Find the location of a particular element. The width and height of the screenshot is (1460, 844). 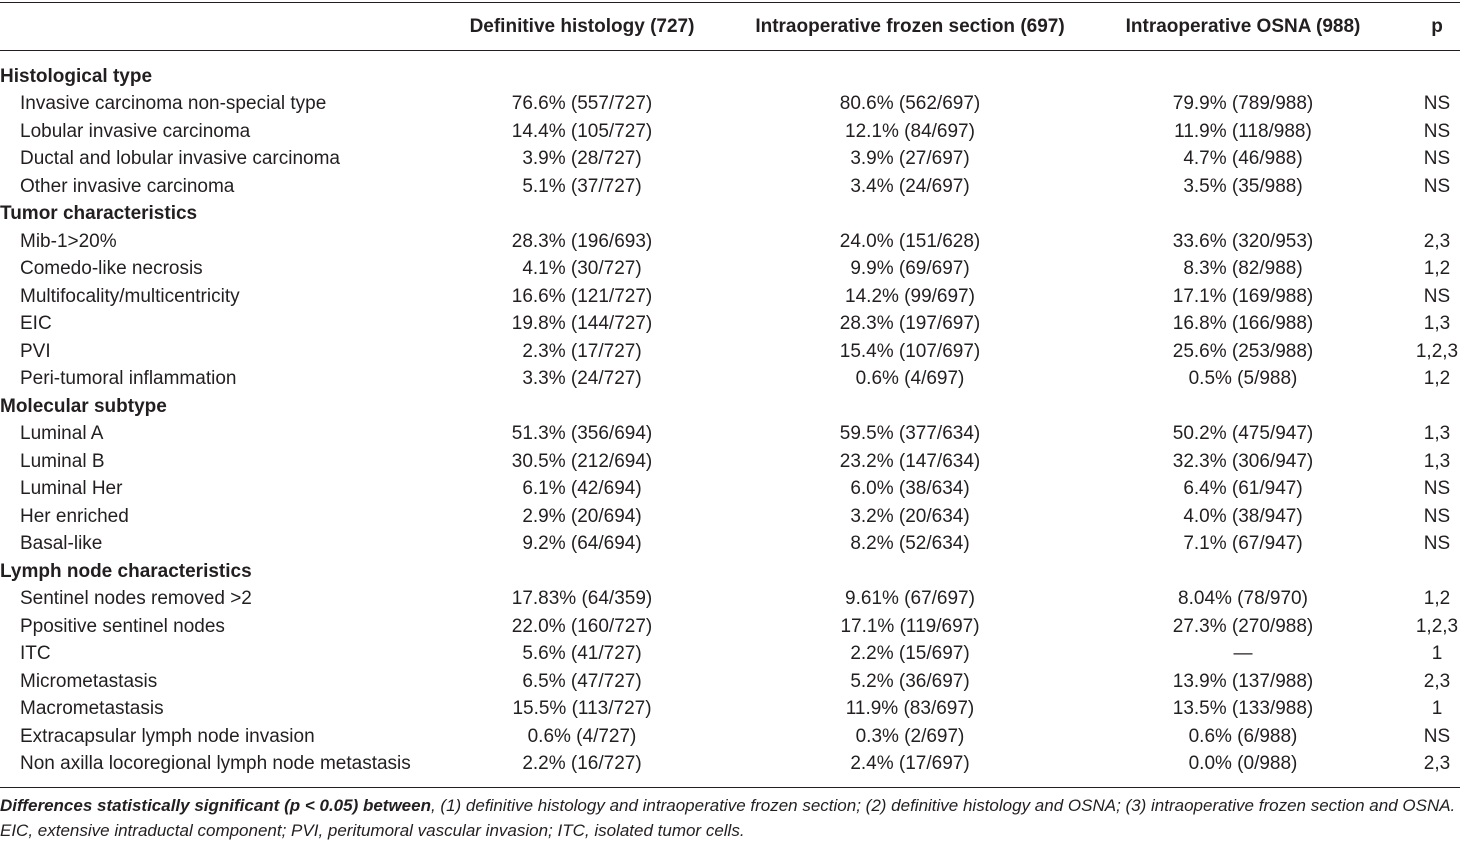

row-label: Sentinel nodes removed >2 is located at coordinates (136, 598).